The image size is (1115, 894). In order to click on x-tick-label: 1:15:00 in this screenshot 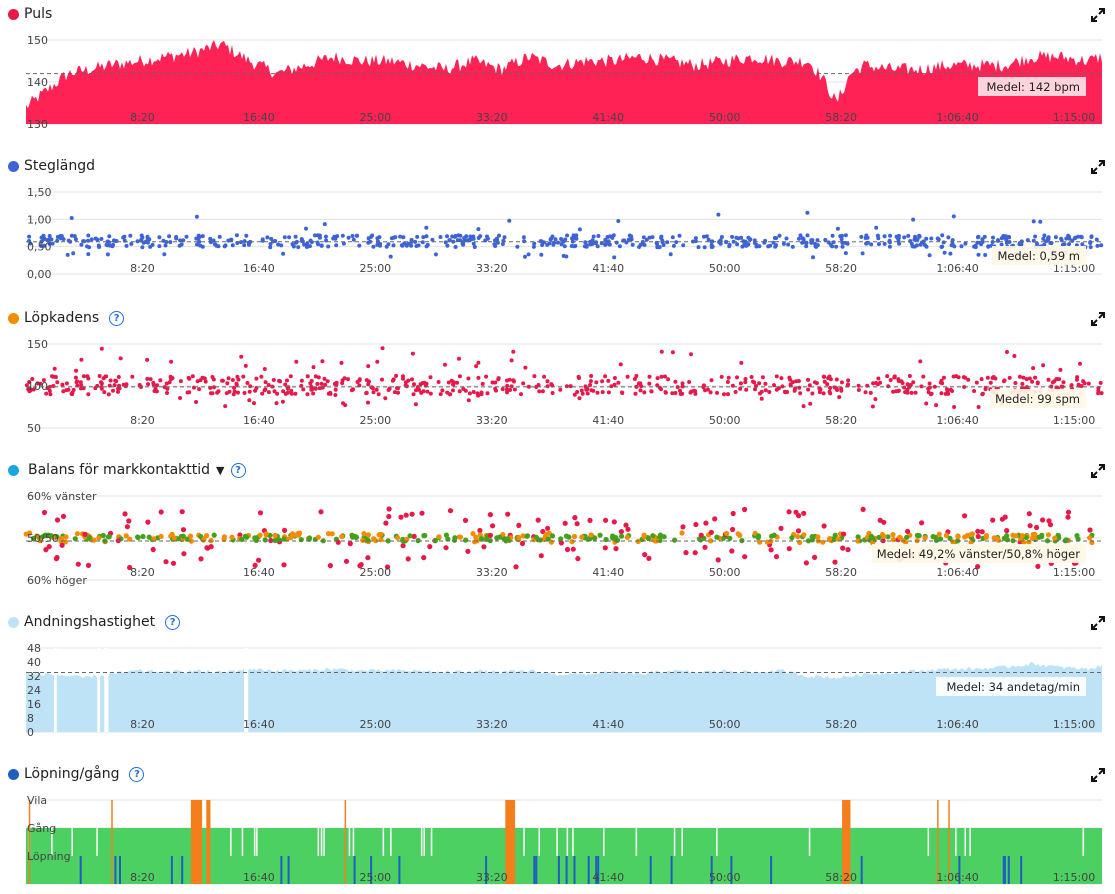, I will do `click(1074, 724)`.